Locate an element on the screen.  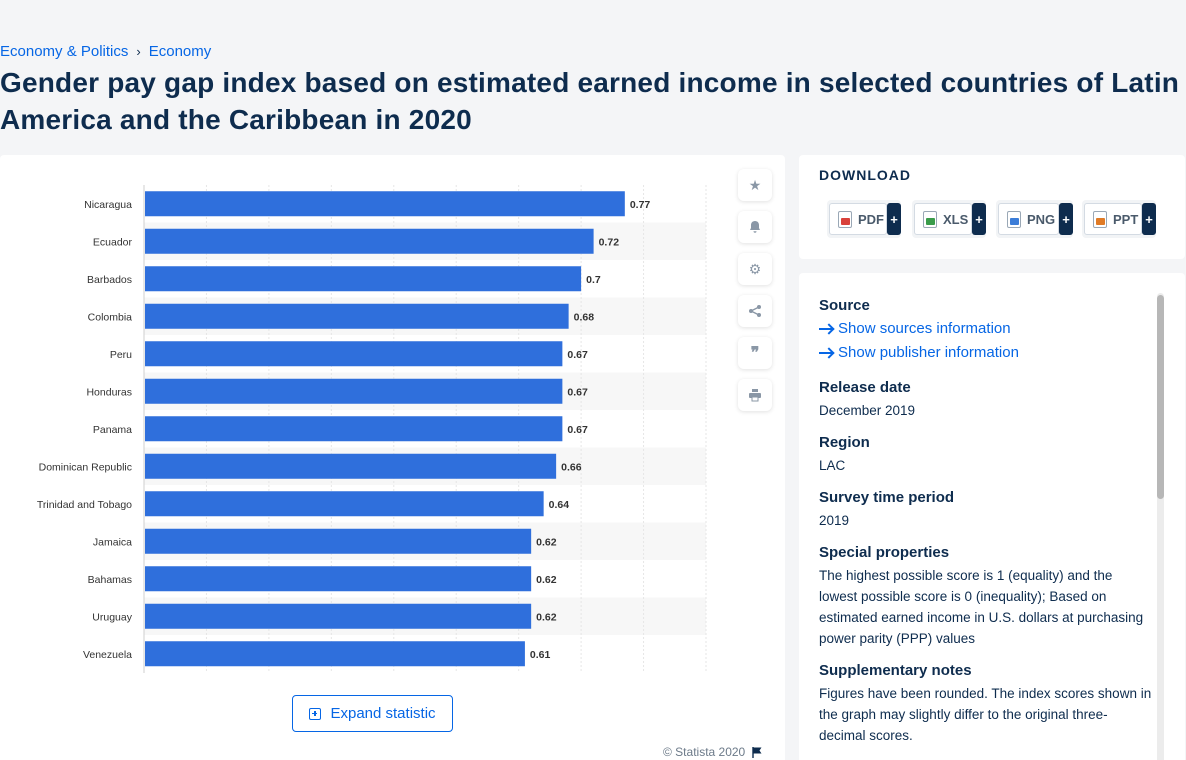
download-xls-group: XLS + is located at coordinates (949, 219).